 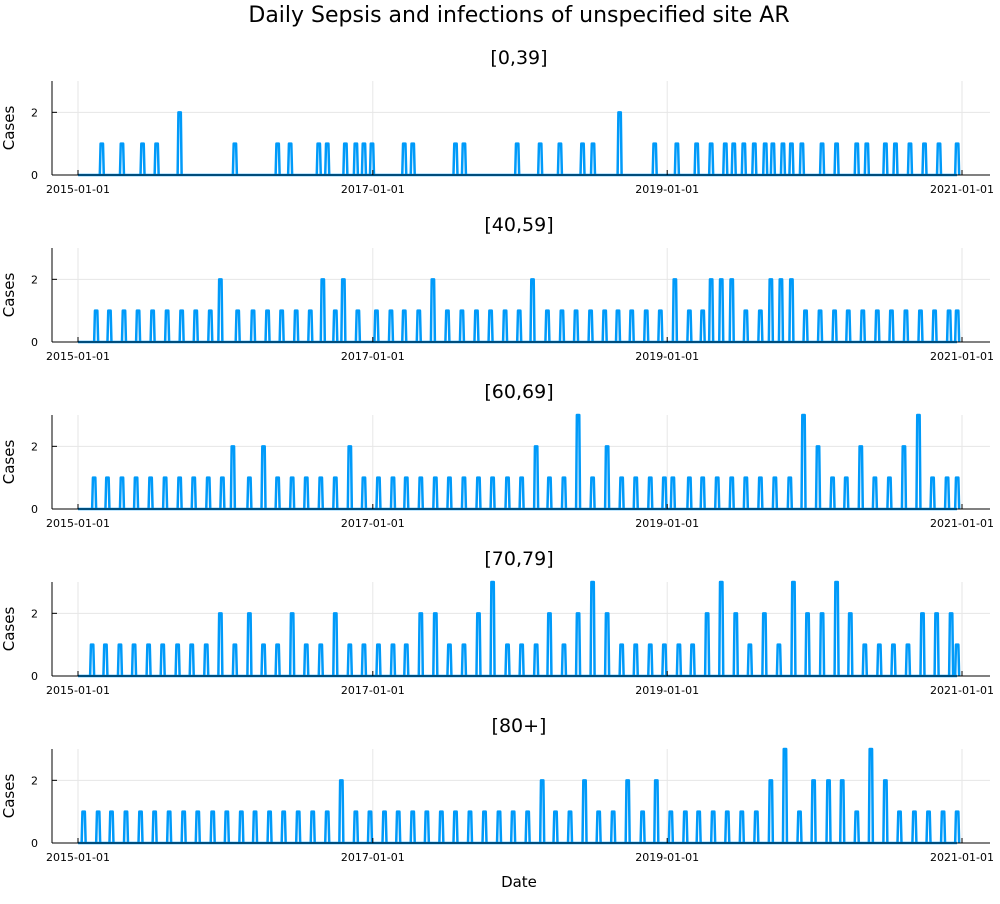 I want to click on x-tick-label: 2021-01-01, so click(x=962, y=356).